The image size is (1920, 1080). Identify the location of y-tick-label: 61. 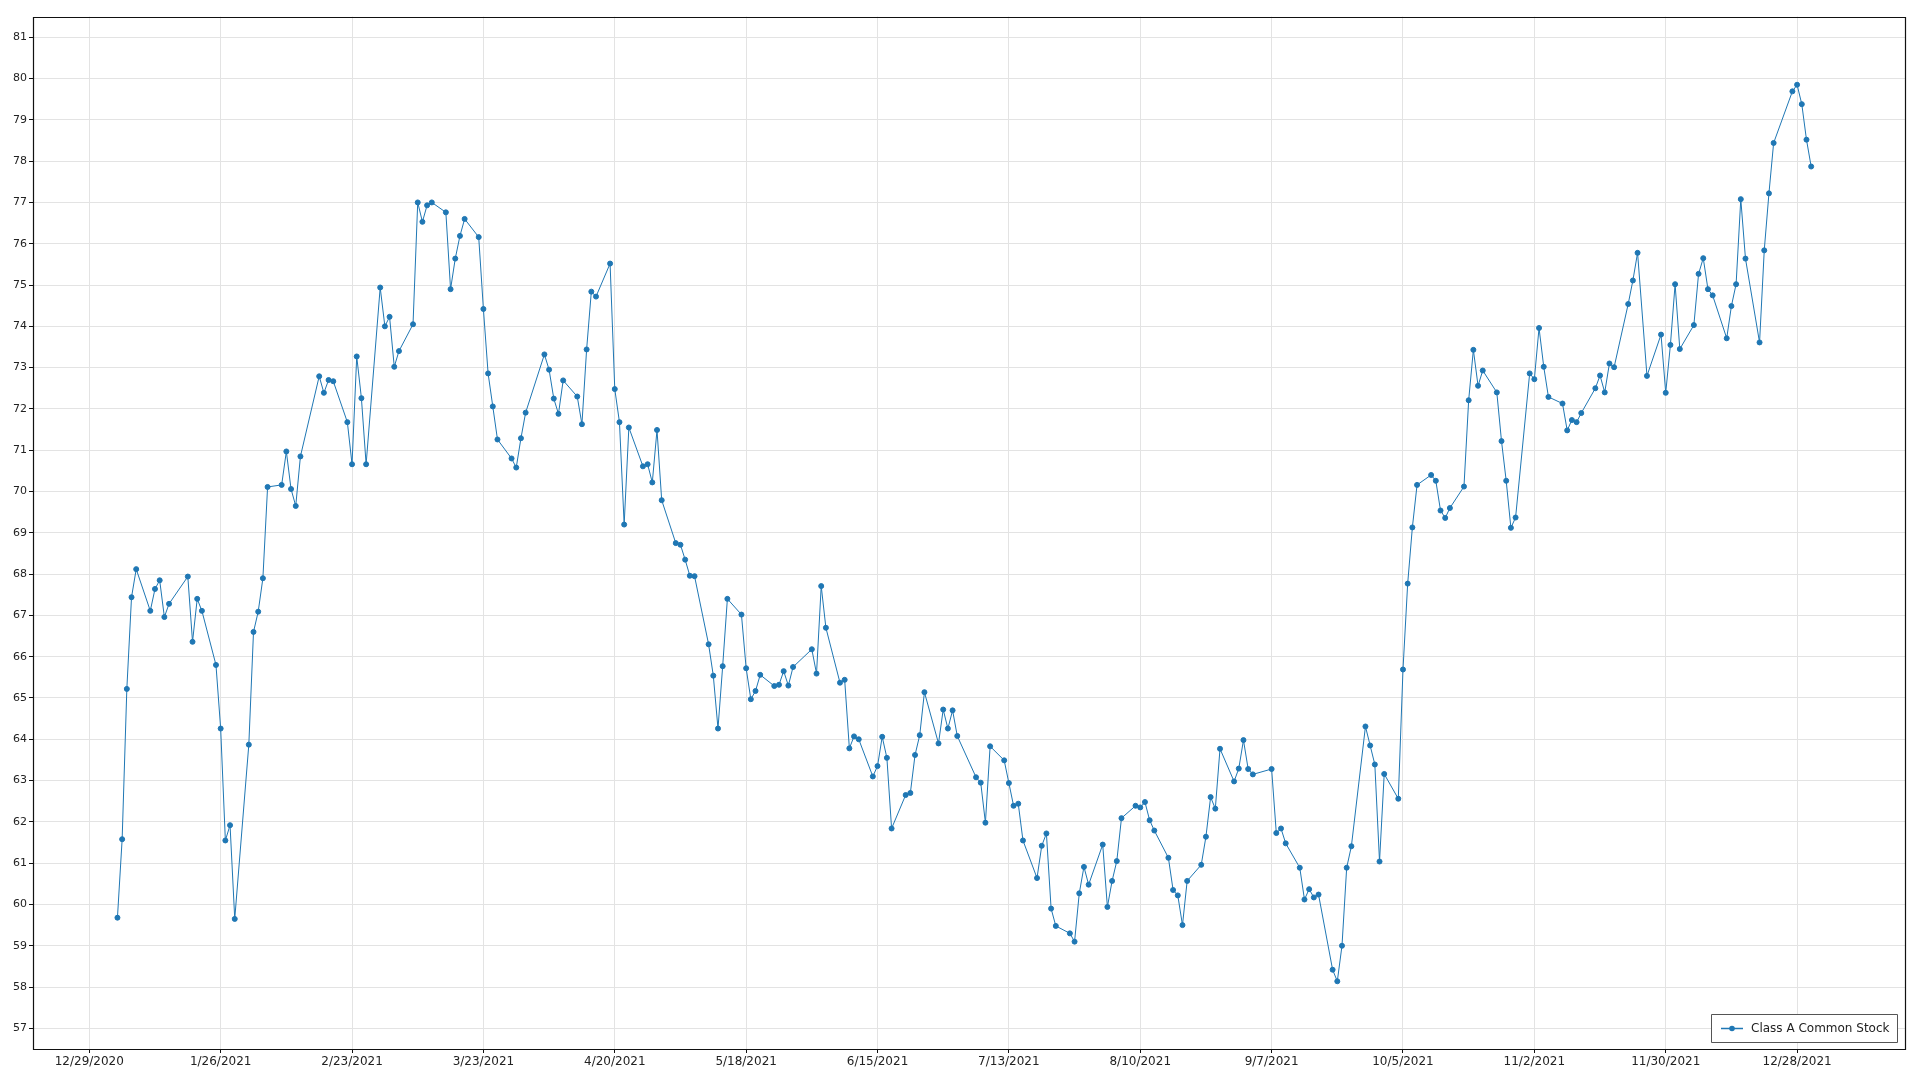
(20, 863).